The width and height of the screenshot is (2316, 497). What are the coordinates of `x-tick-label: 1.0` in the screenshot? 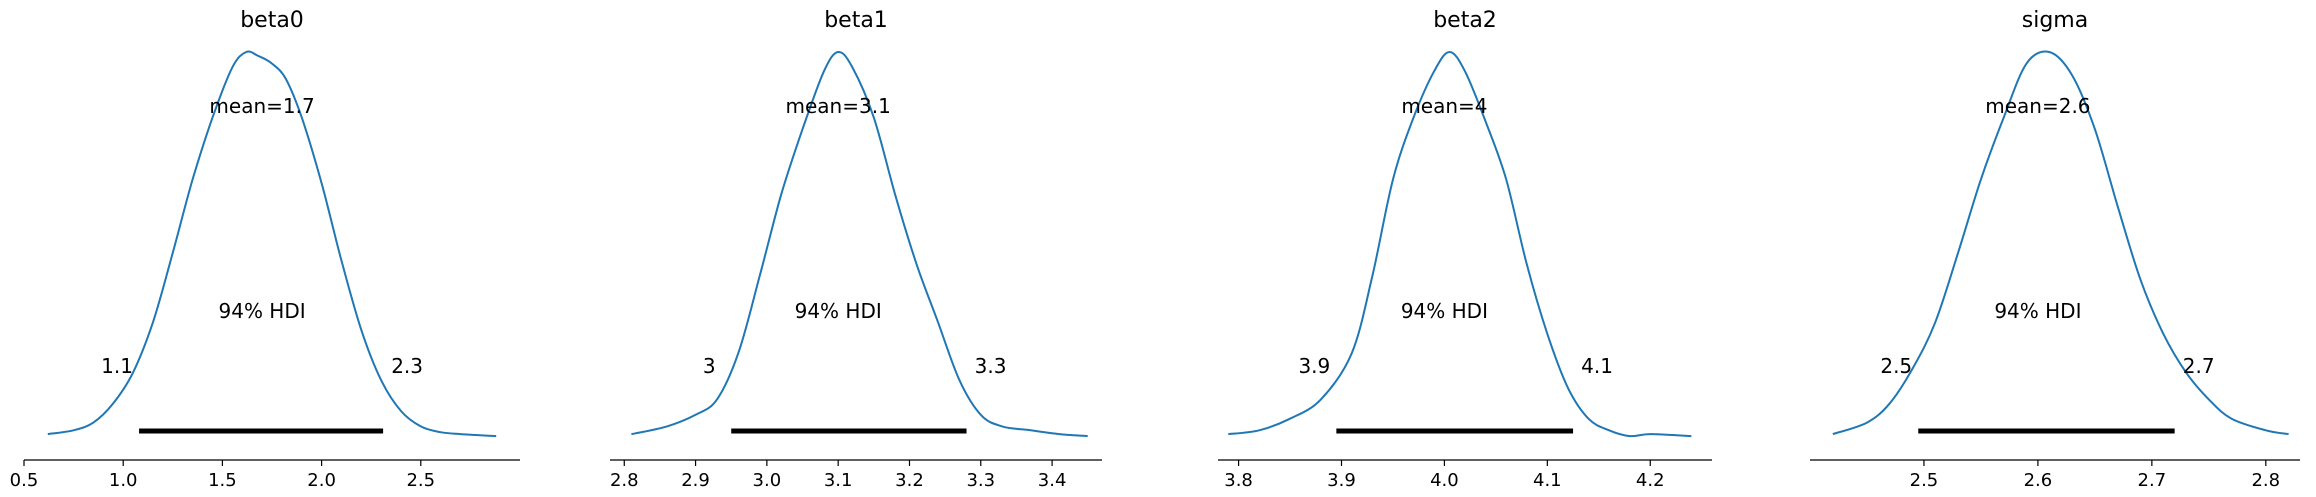 It's located at (123, 480).